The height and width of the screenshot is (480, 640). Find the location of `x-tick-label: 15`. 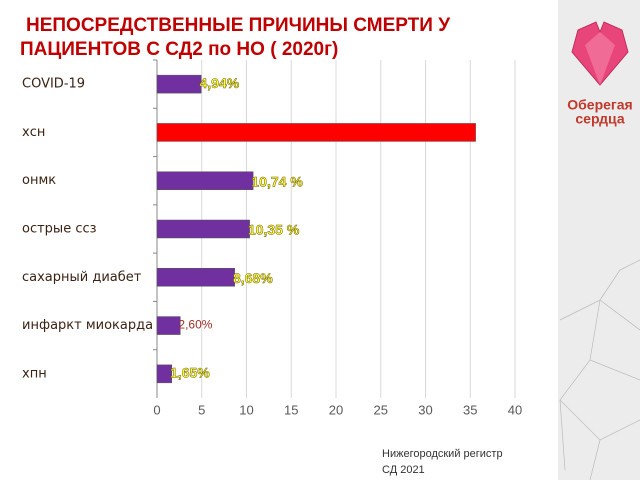

x-tick-label: 15 is located at coordinates (291, 409).